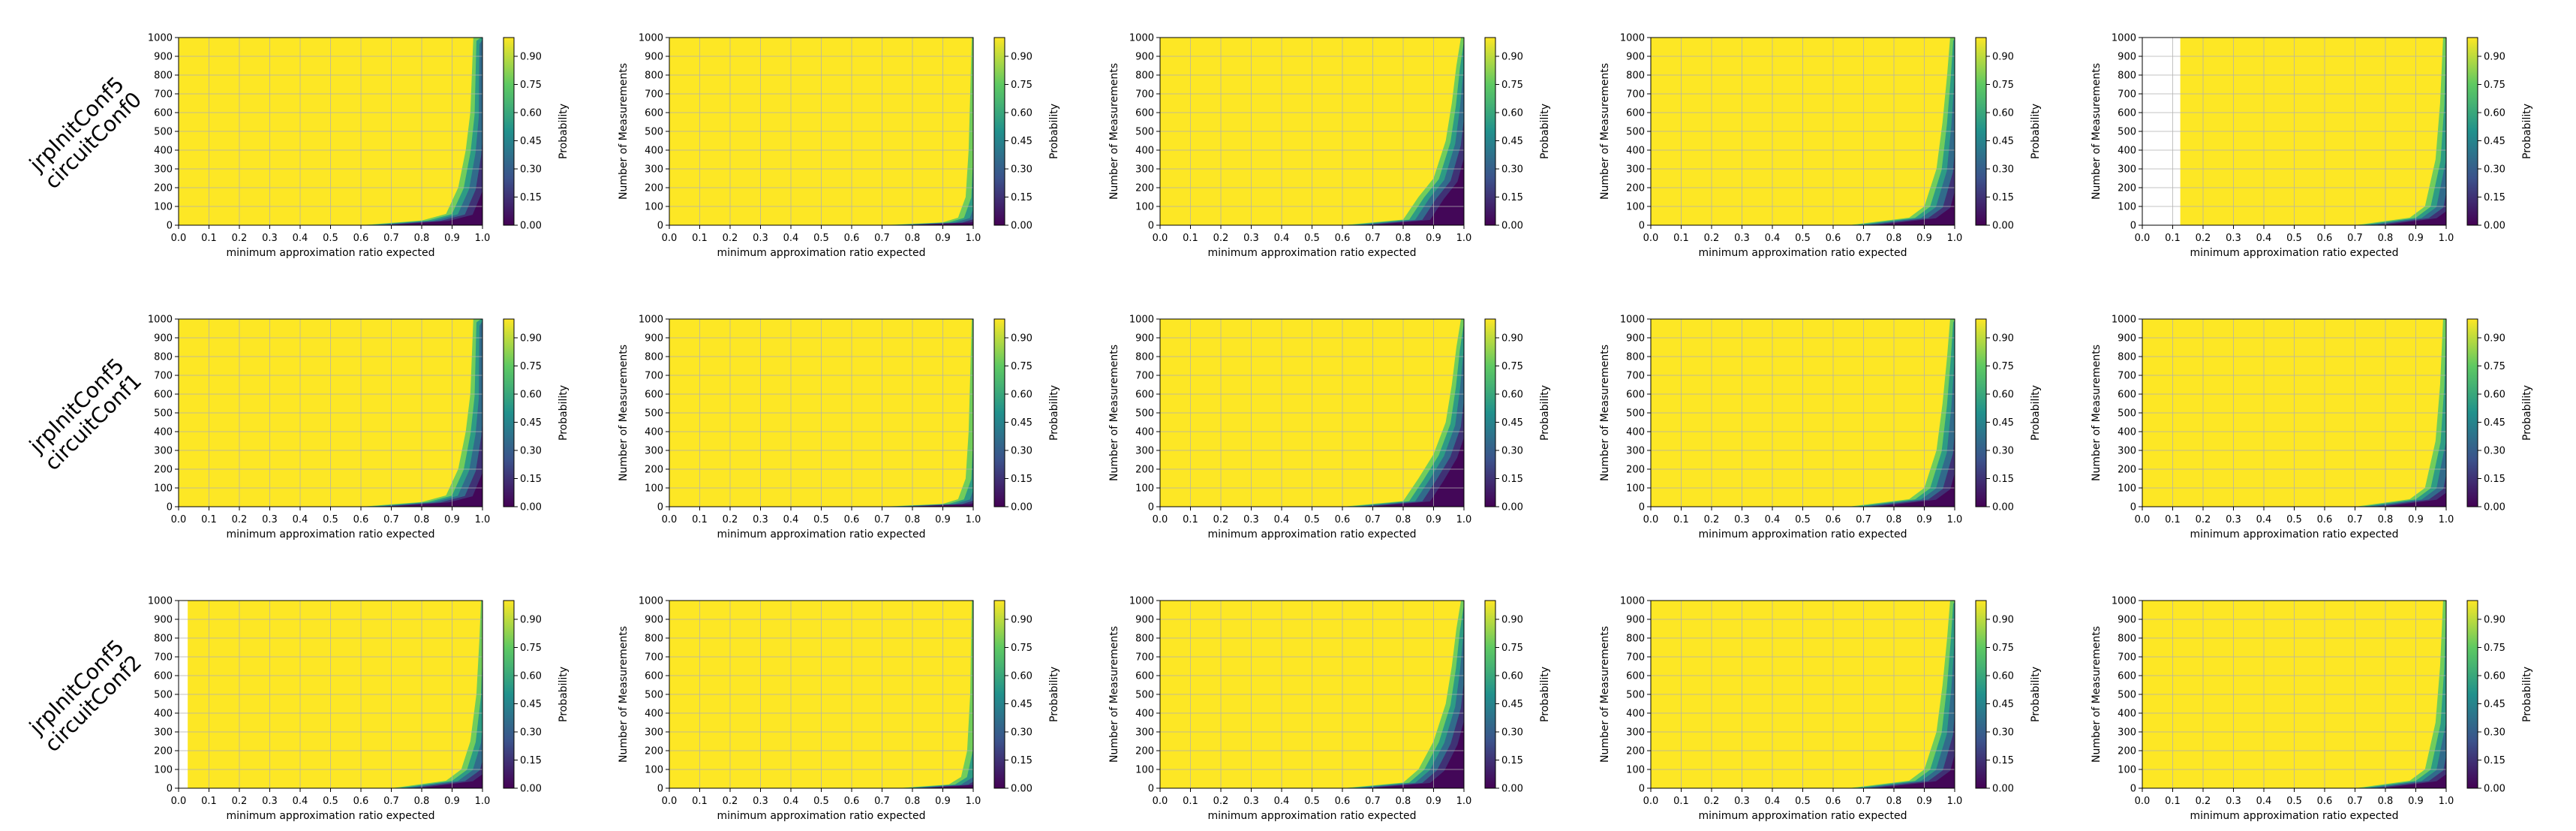 The width and height of the screenshot is (2576, 831). I want to click on y-tick-label: 500, so click(163, 695).